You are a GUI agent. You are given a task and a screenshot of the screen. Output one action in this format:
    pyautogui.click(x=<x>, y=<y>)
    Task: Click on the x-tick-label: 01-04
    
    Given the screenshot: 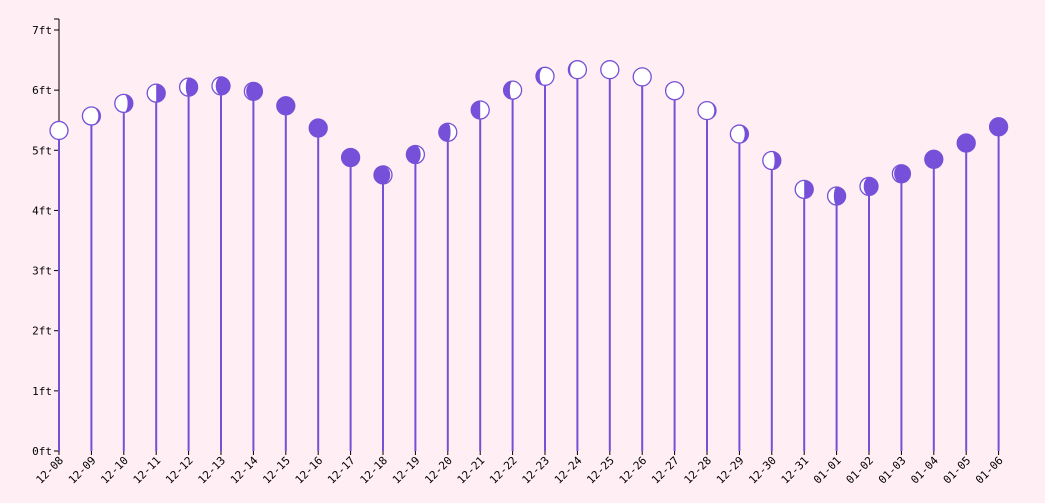 What is the action you would take?
    pyautogui.click(x=924, y=470)
    